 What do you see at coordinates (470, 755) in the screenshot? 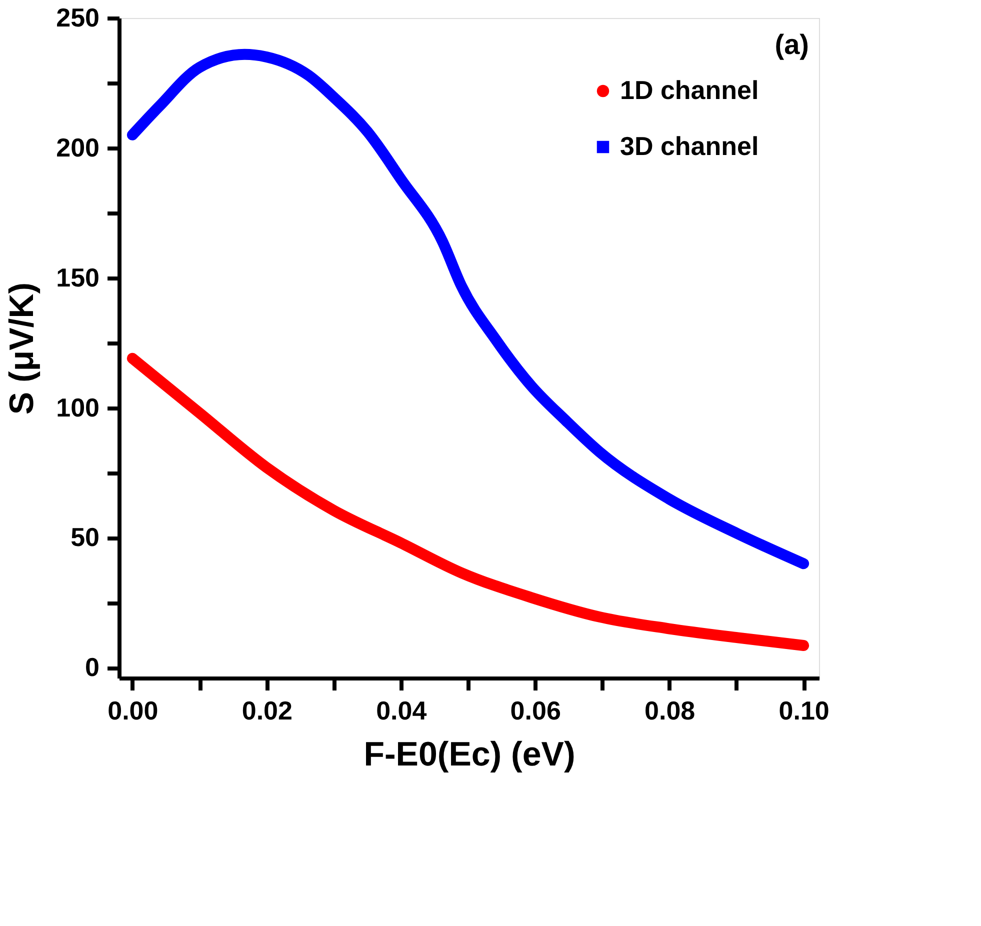
I see `x-axis-title: F-E0(Ec) (eV)` at bounding box center [470, 755].